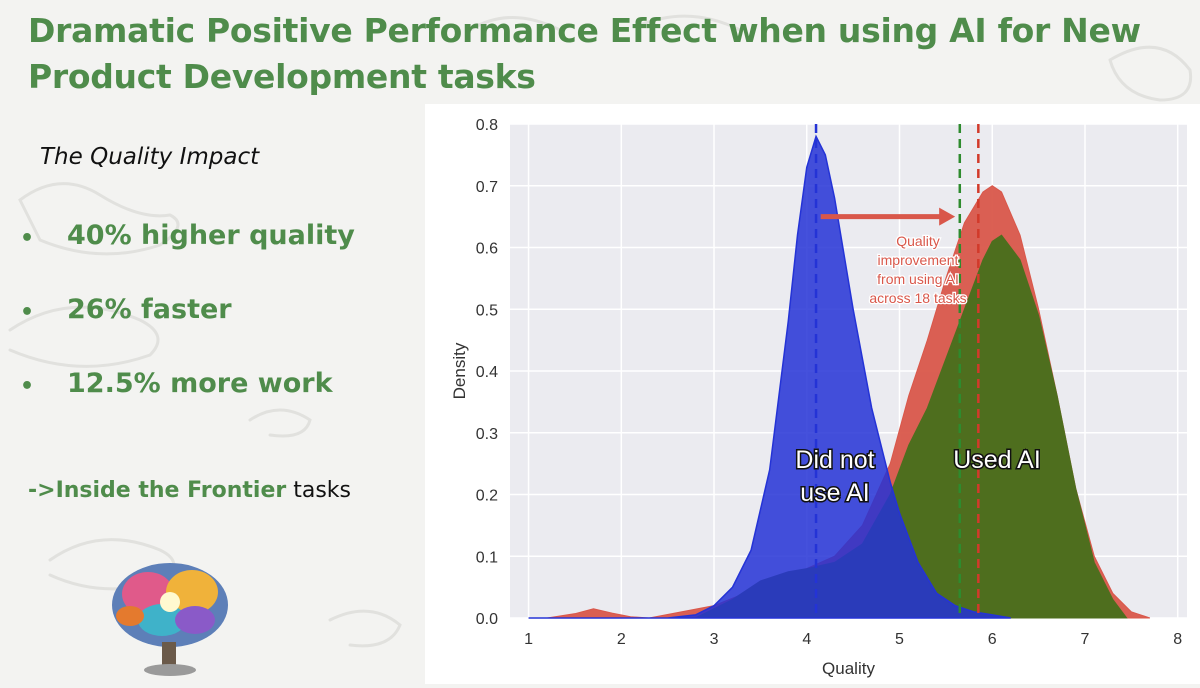  I want to click on x-tick-label: 5, so click(899, 639).